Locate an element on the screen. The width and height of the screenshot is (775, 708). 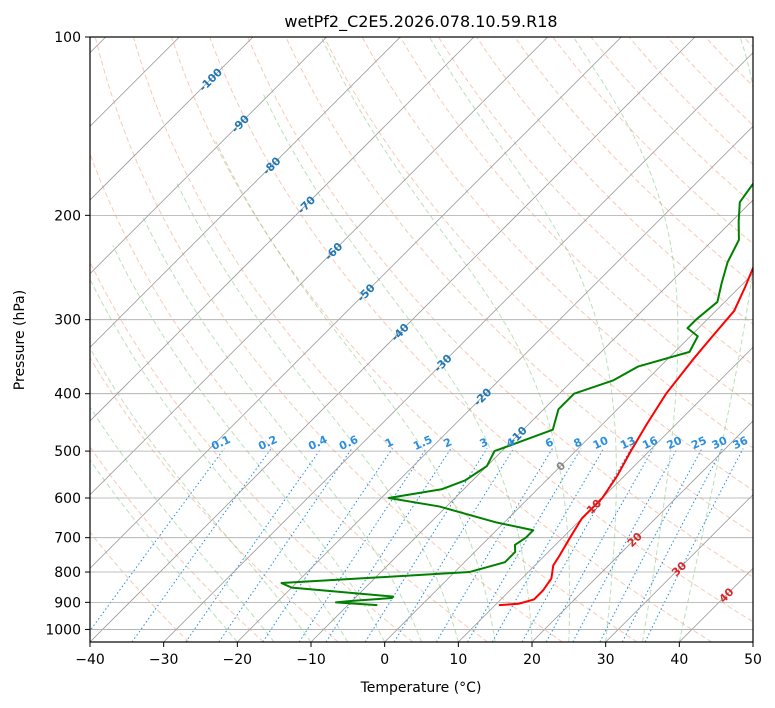
mixing-ratio-label: 0.4 is located at coordinates (317, 443).